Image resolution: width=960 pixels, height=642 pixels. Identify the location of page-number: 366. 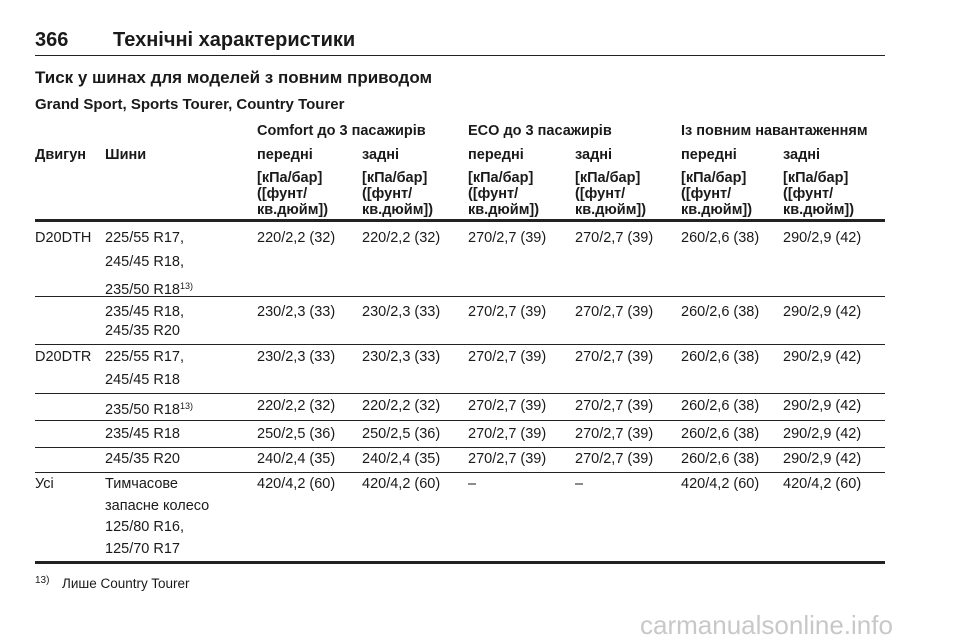
(52, 40).